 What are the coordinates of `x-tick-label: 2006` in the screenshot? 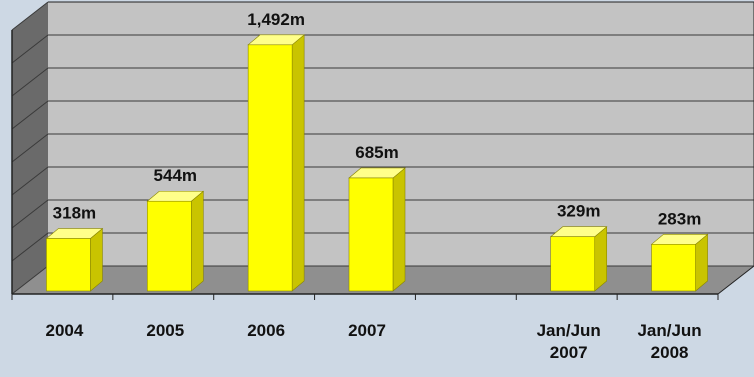 It's located at (266, 330).